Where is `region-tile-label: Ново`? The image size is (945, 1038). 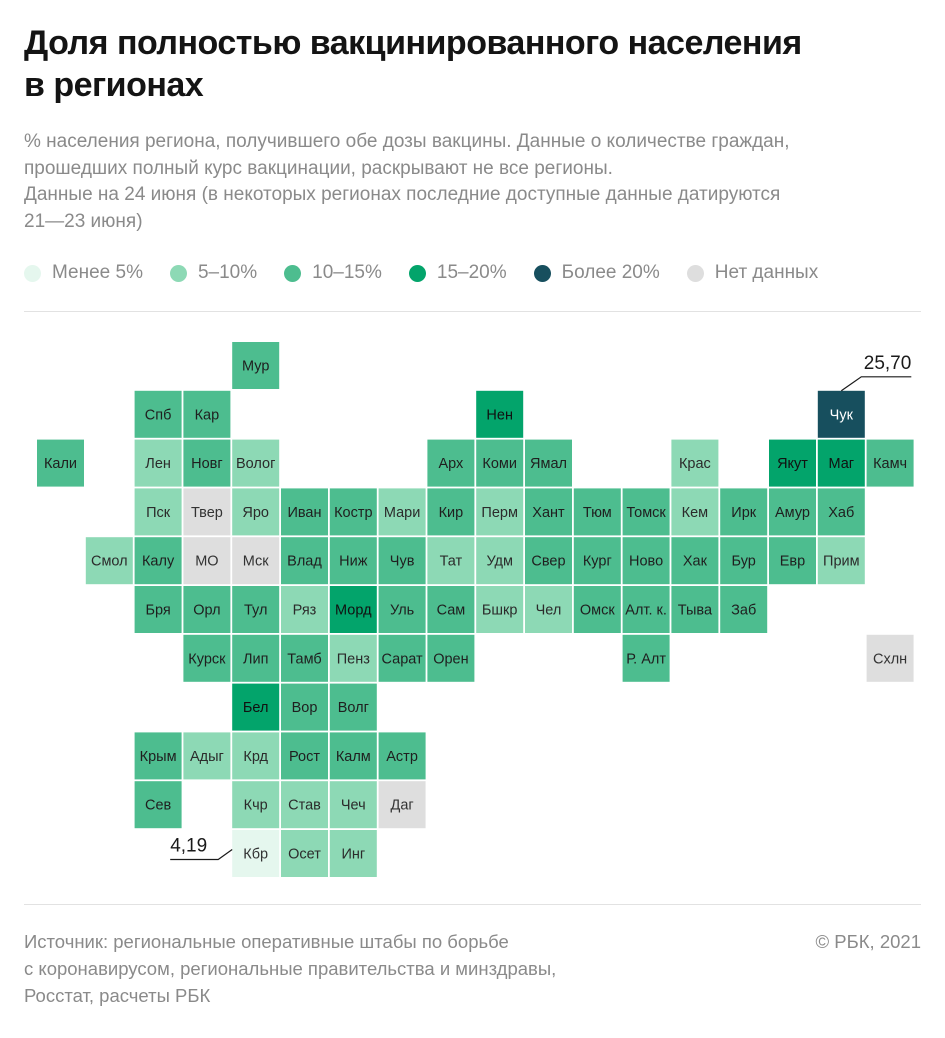
region-tile-label: Ново is located at coordinates (646, 562).